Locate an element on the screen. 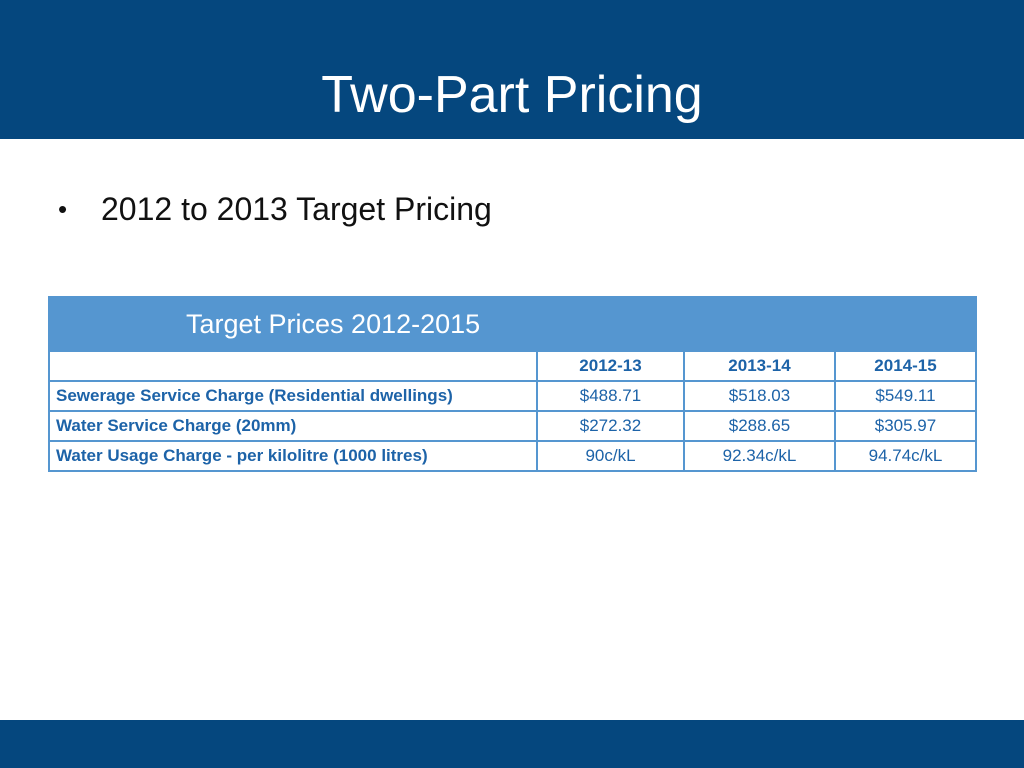 Image resolution: width=1024 pixels, height=768 pixels. column-header-2012-13: 2012-13 is located at coordinates (610, 366).